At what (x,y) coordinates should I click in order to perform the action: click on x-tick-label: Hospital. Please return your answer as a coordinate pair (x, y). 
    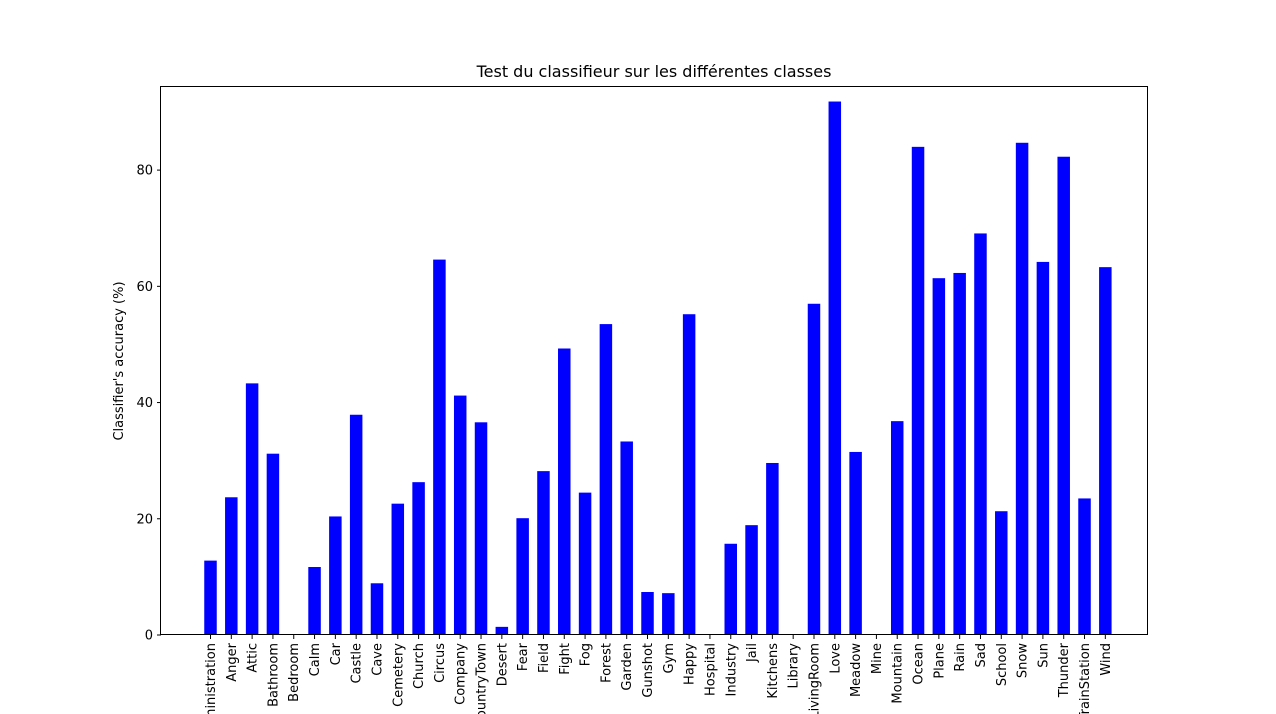
    Looking at the image, I should click on (710, 669).